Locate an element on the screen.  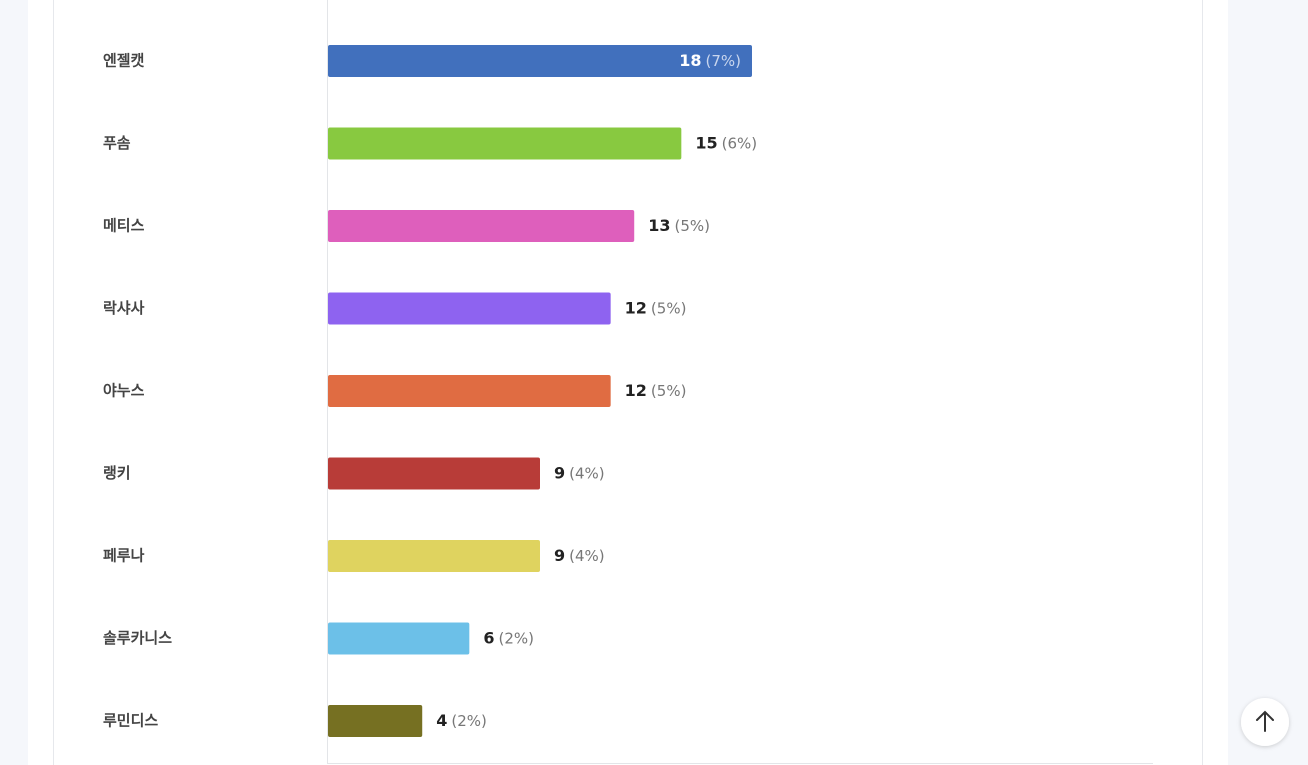
value-percent: (6%) is located at coordinates (740, 143).